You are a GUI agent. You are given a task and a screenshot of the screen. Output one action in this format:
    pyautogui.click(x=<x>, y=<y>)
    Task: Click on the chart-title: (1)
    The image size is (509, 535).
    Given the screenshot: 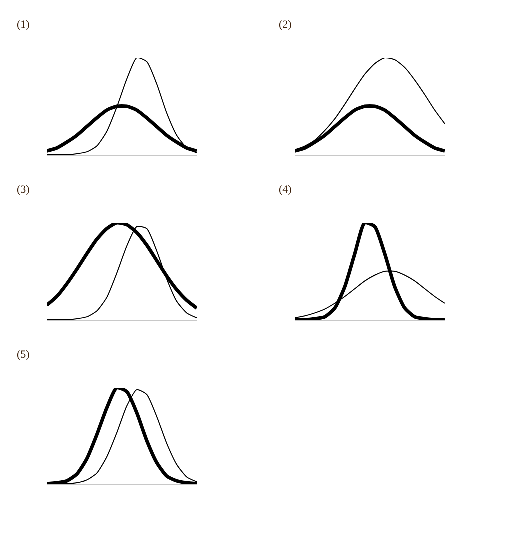 What is the action you would take?
    pyautogui.click(x=23, y=25)
    